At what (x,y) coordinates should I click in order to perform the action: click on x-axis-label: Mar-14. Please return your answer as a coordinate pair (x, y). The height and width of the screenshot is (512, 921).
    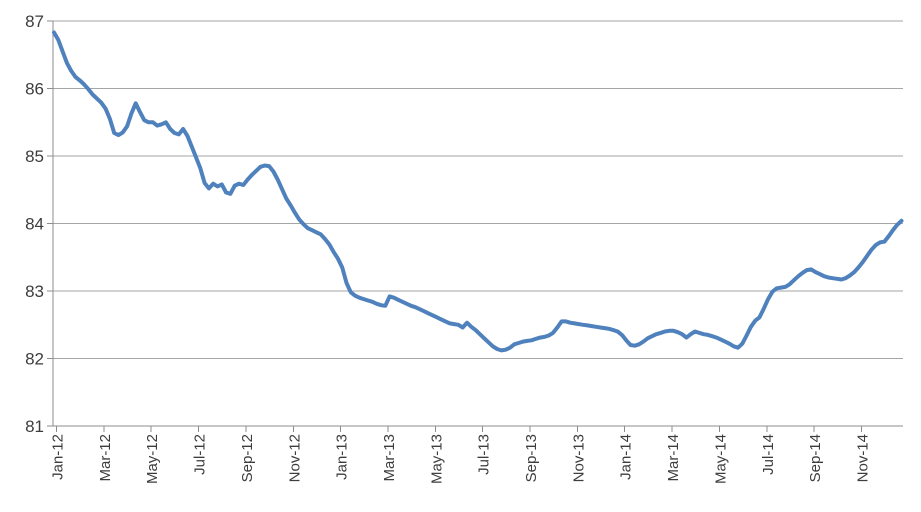
    Looking at the image, I should click on (673, 458).